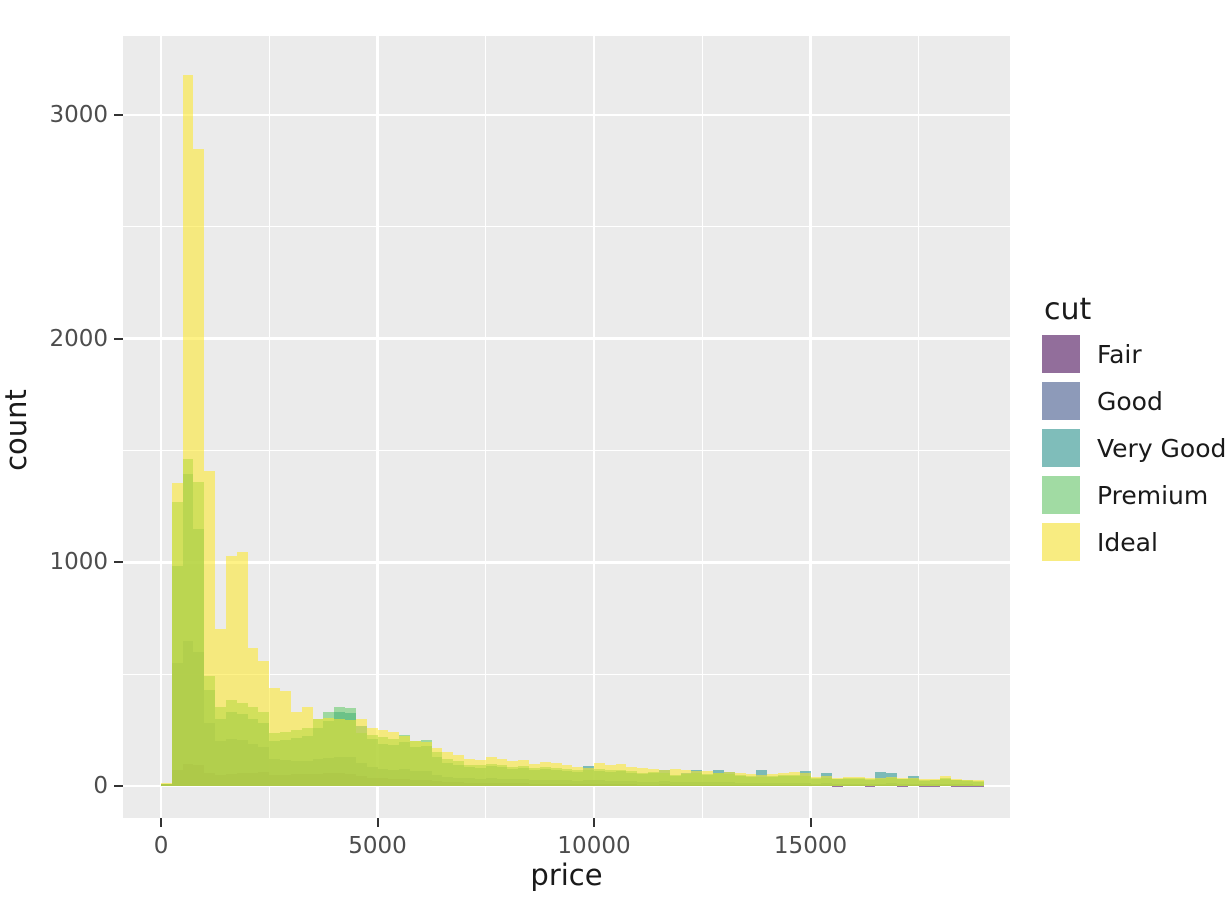  Describe the element at coordinates (1130, 401) in the screenshot. I see `legend-label: Good` at that location.